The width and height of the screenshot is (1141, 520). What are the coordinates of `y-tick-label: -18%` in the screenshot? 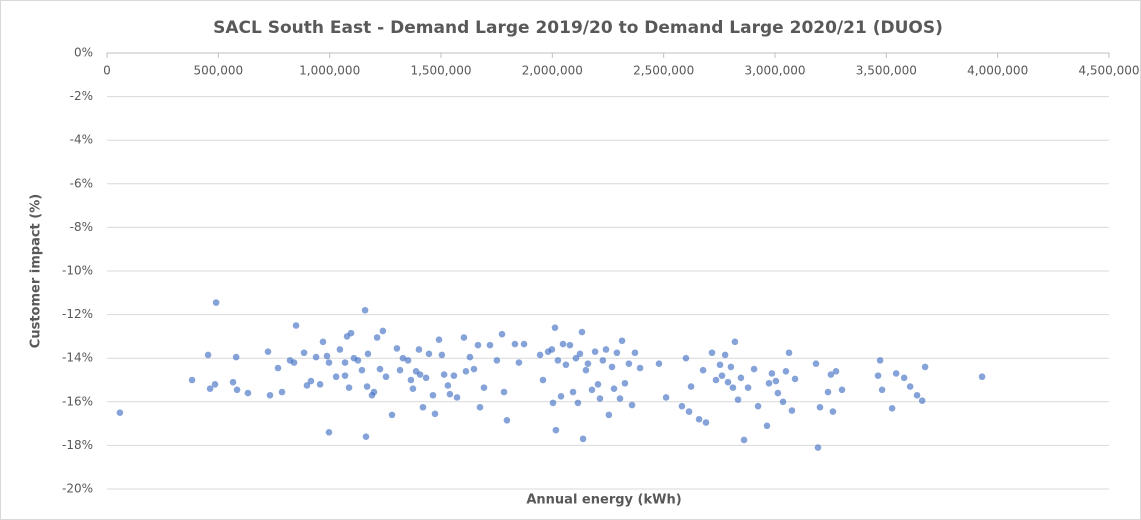 It's located at (77, 445).